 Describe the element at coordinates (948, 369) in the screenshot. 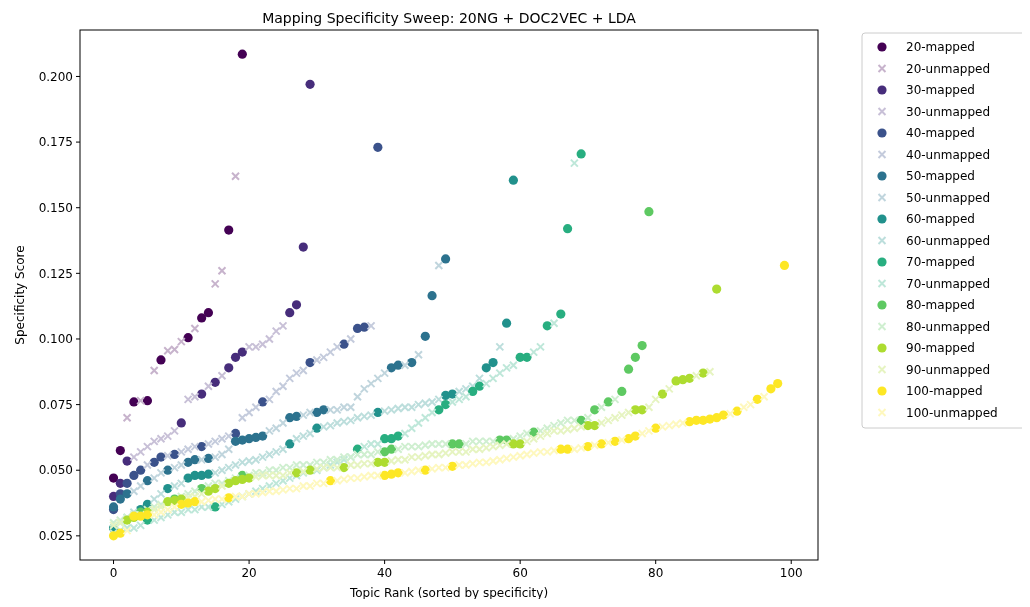

I see `legend-label: 90-unmapped` at that location.